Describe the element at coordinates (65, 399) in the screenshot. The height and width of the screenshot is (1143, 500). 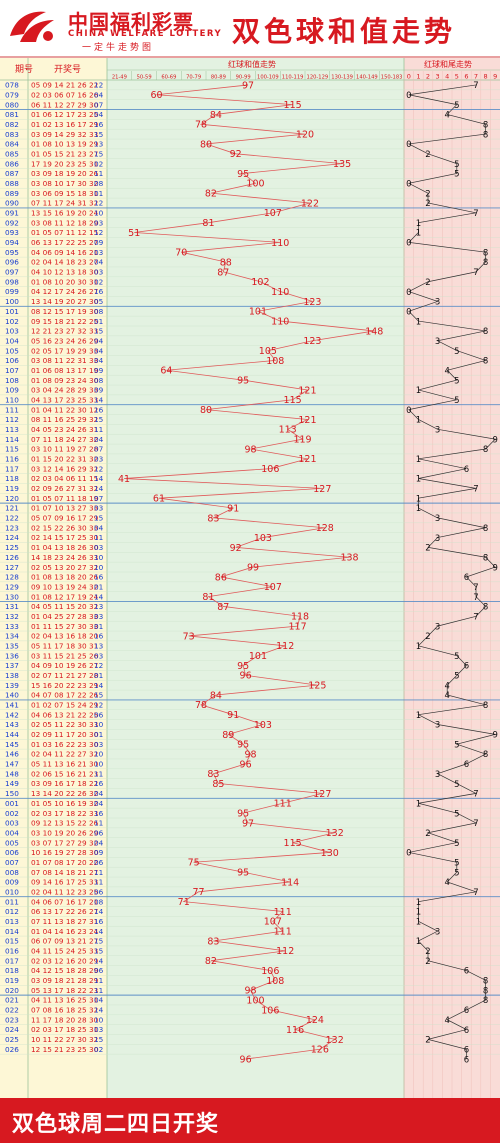
I see `red-balls: 04 13 17 23 25 33` at that location.